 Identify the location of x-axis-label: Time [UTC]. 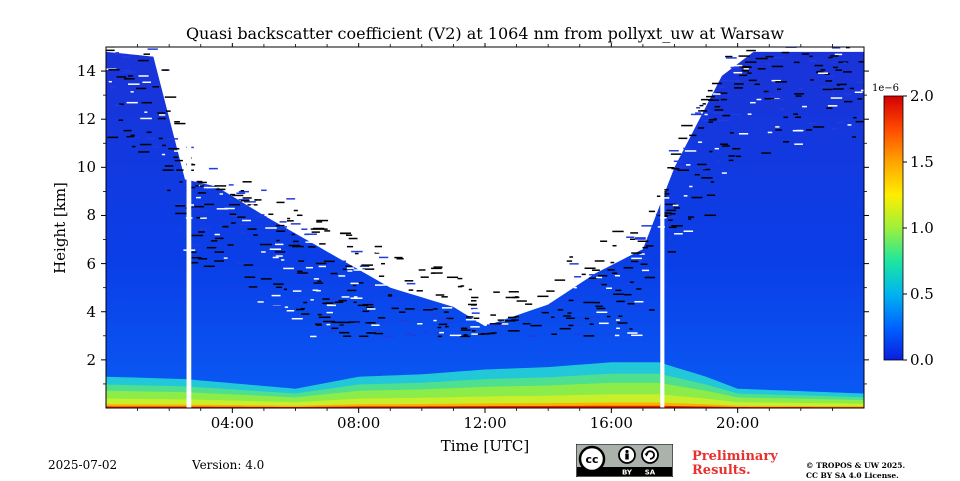
(485, 446).